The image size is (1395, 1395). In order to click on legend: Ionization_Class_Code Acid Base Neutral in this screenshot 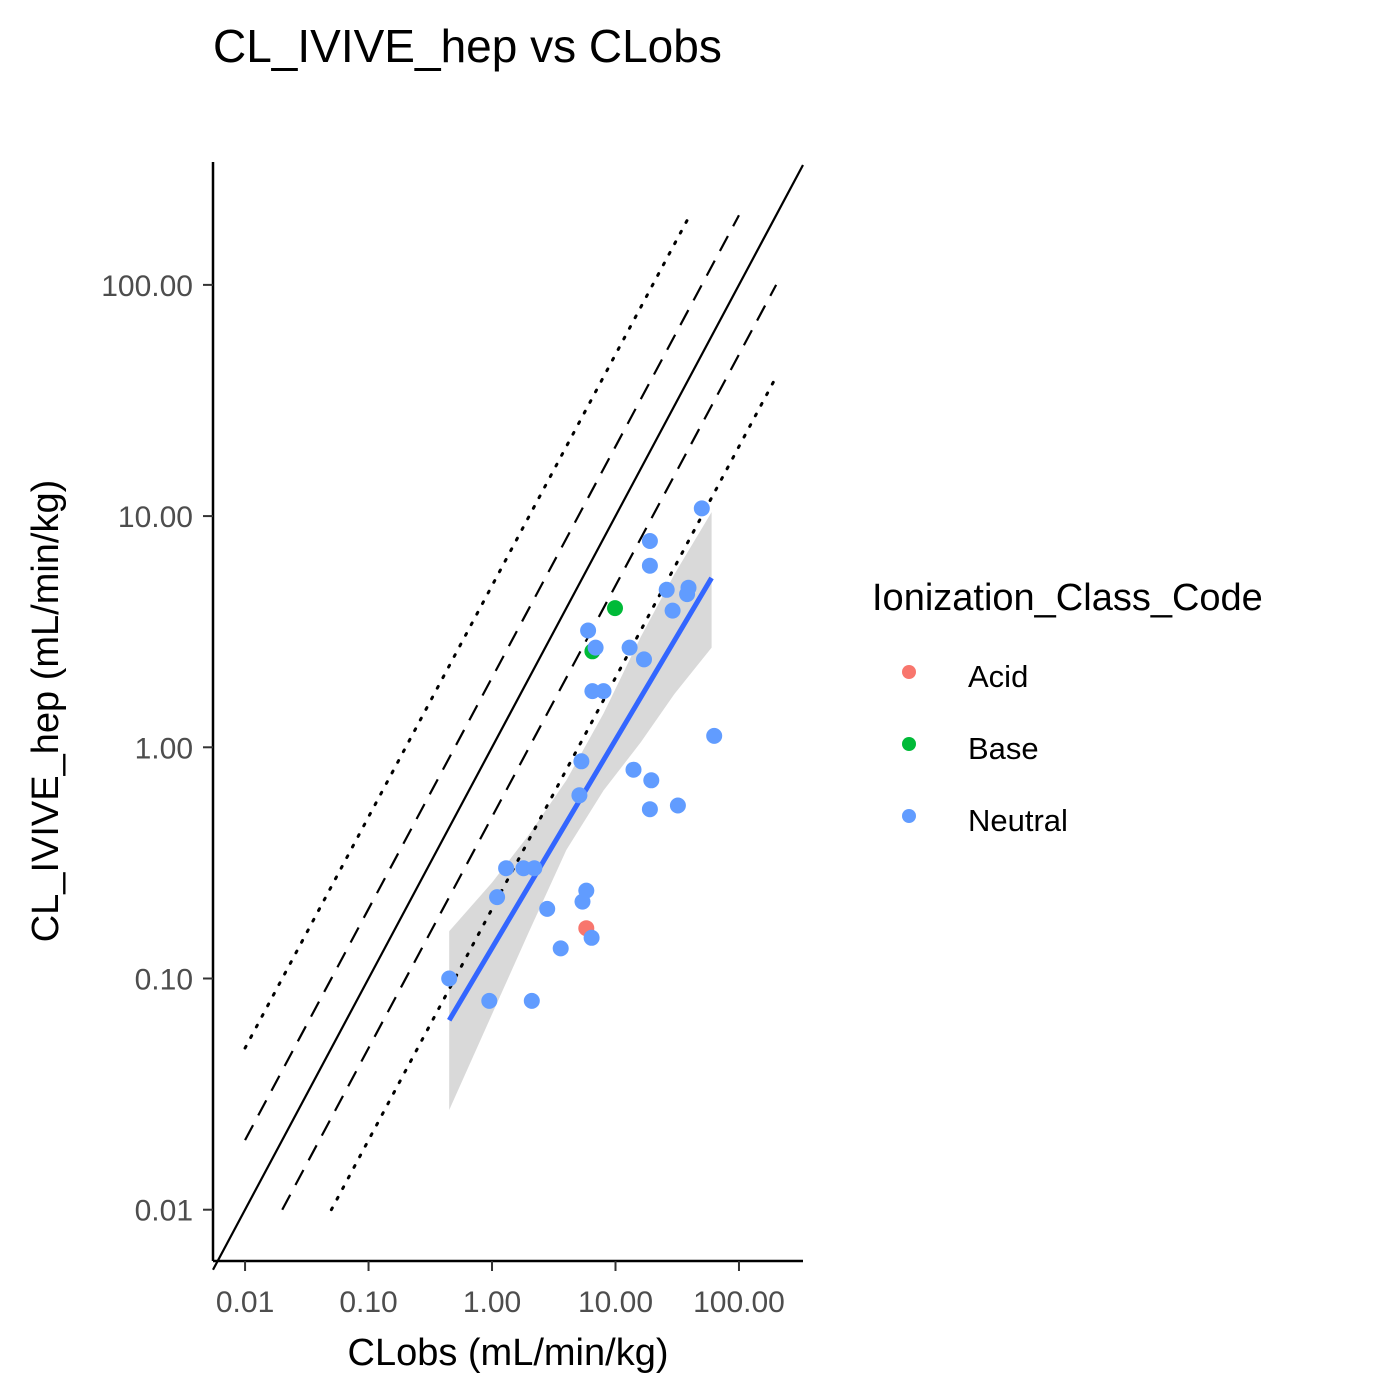, I will do `click(1067, 707)`.